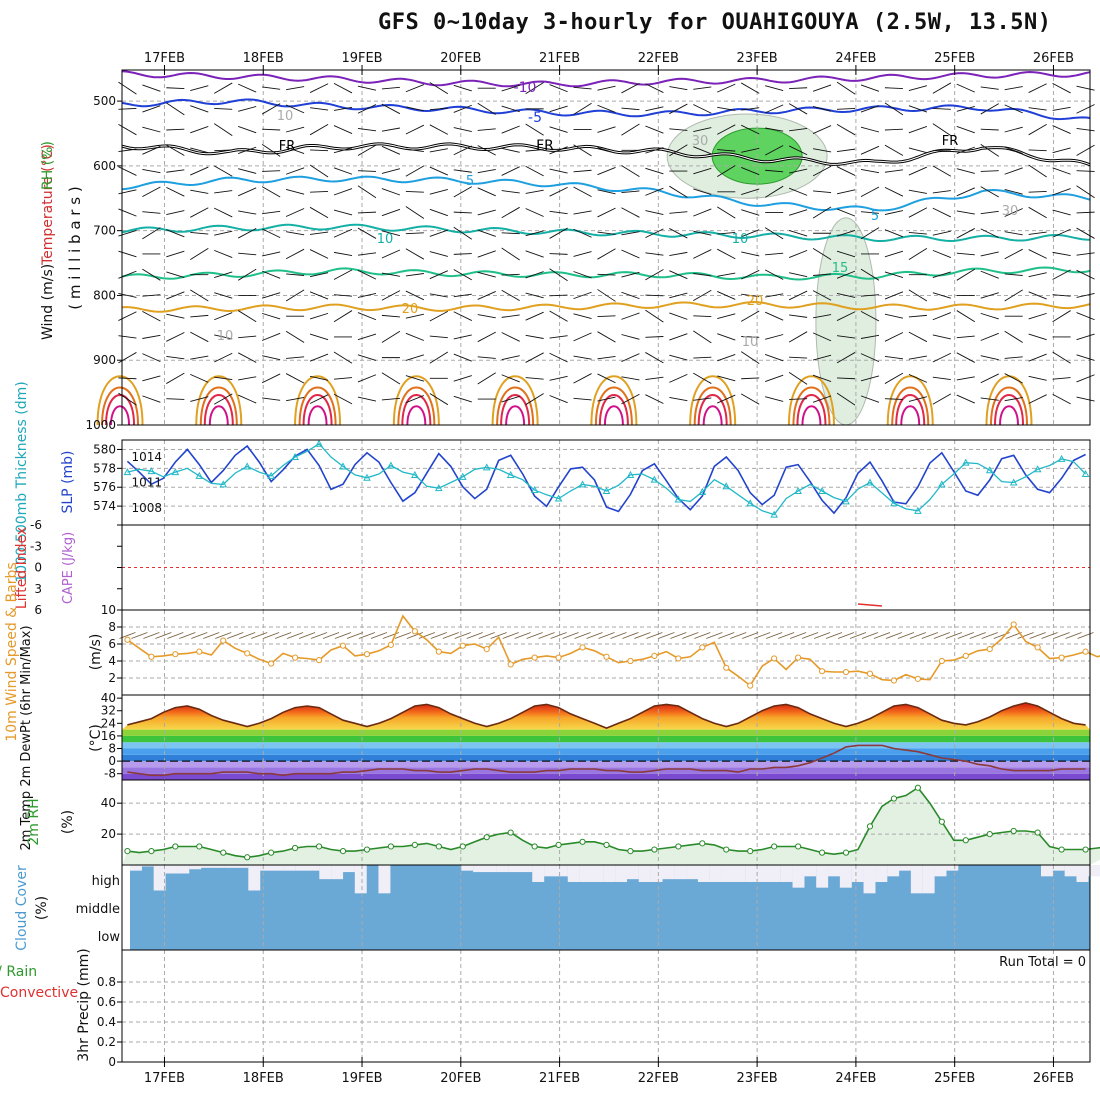 The height and width of the screenshot is (1100, 1100). Describe the element at coordinates (607, 479) in the screenshot. I see `thickness-line` at that location.